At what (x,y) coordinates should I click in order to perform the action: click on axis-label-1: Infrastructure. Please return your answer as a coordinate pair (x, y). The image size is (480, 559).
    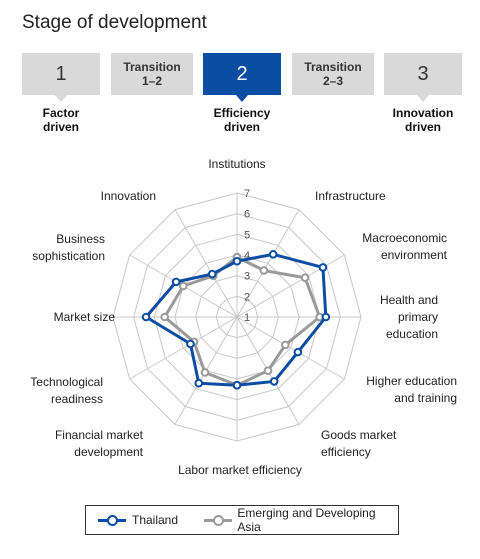
    Looking at the image, I should click on (350, 196).